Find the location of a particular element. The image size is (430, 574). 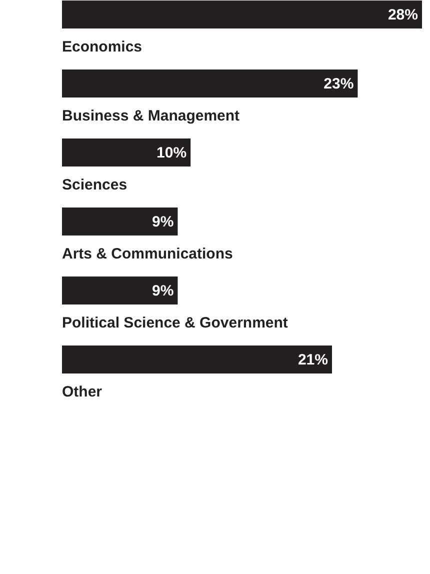

y-tick-label: Business & Management is located at coordinates (151, 116).